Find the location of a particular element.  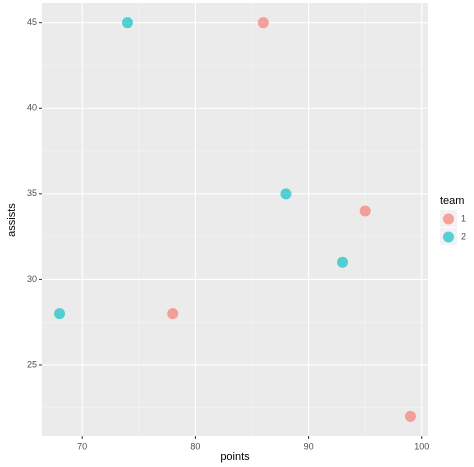

y-tick-label: 45 is located at coordinates (32, 22).